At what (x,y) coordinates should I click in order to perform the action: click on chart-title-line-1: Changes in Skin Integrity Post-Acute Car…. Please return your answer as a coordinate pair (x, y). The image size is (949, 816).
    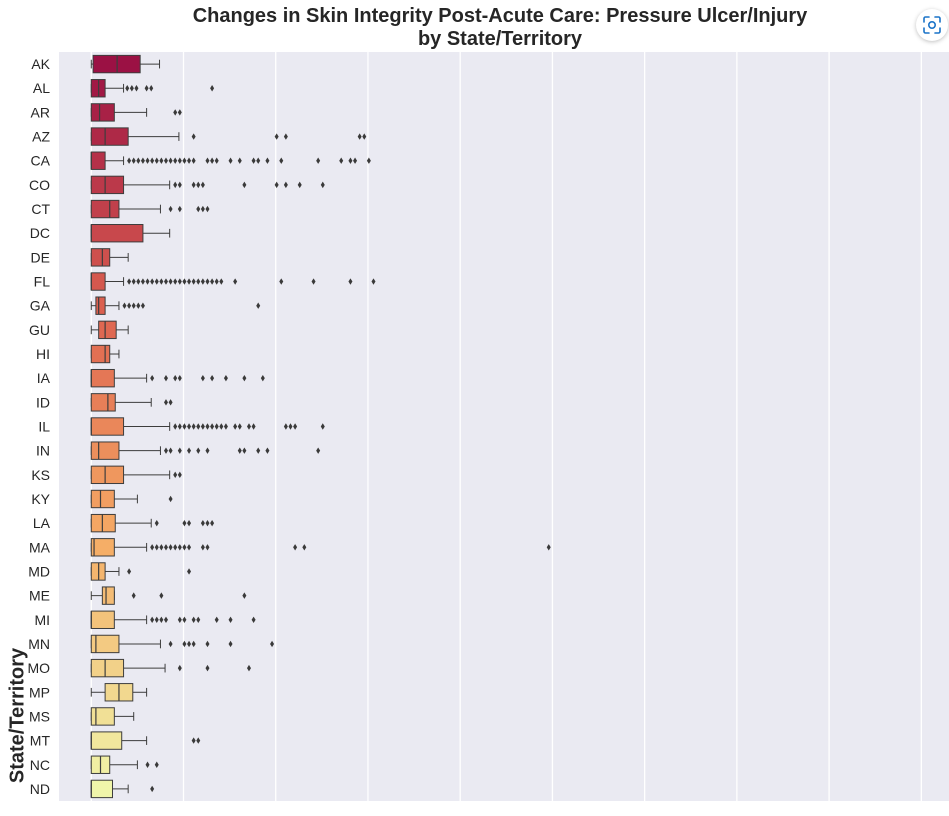
    Looking at the image, I should click on (500, 16).